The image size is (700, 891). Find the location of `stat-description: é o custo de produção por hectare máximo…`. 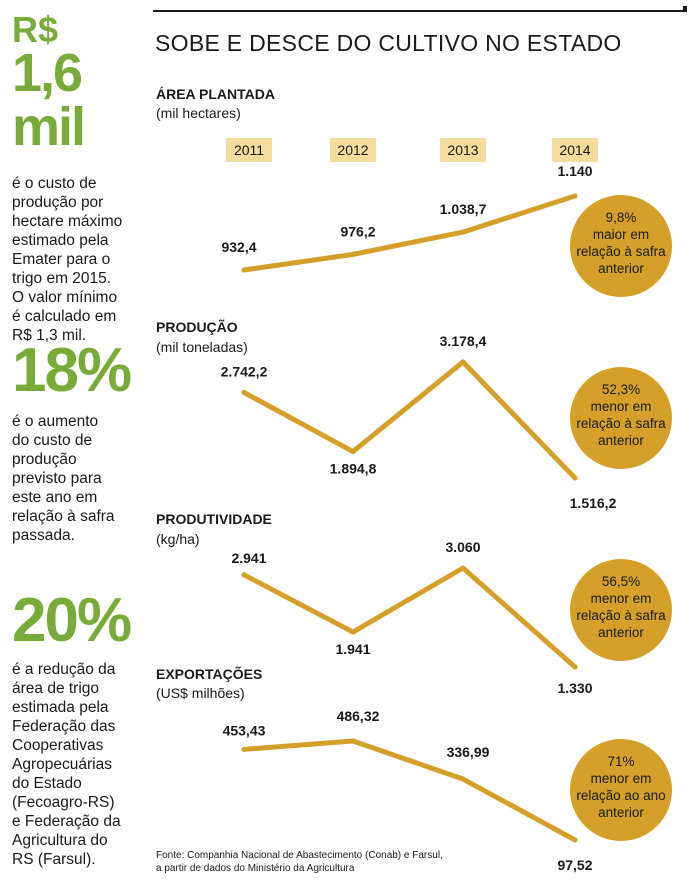

stat-description: é o custo de produção por hectare máximo… is located at coordinates (76, 259).